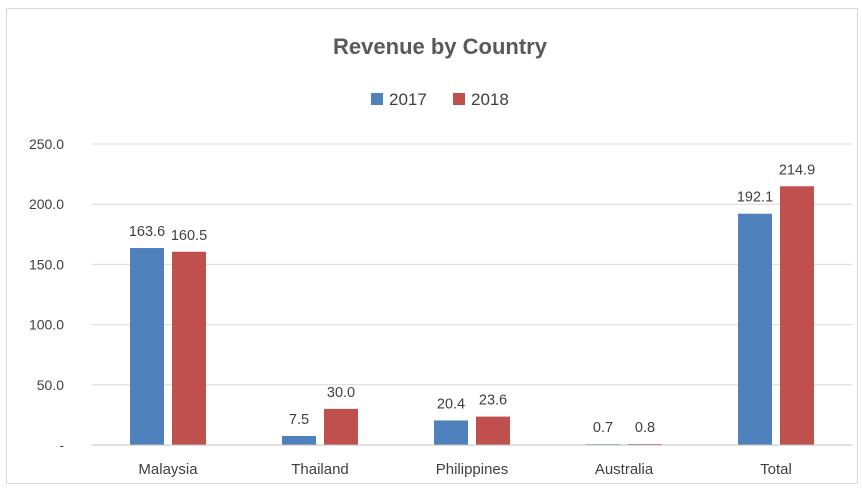  Describe the element at coordinates (776, 469) in the screenshot. I see `category-label: Total` at that location.